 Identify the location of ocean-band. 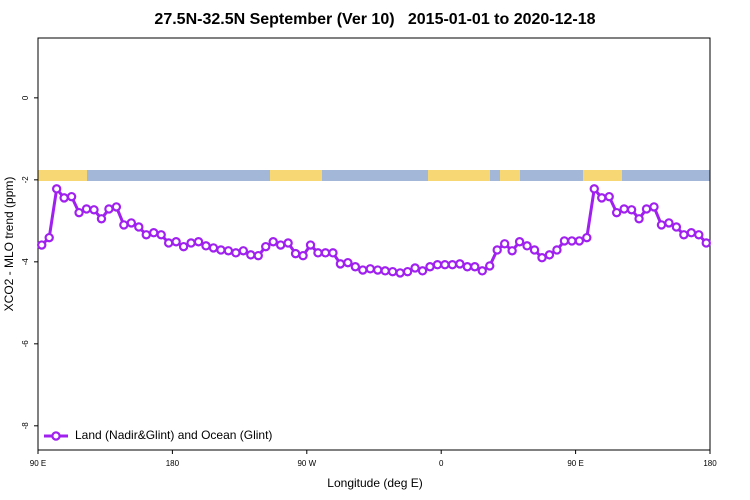
(374, 175).